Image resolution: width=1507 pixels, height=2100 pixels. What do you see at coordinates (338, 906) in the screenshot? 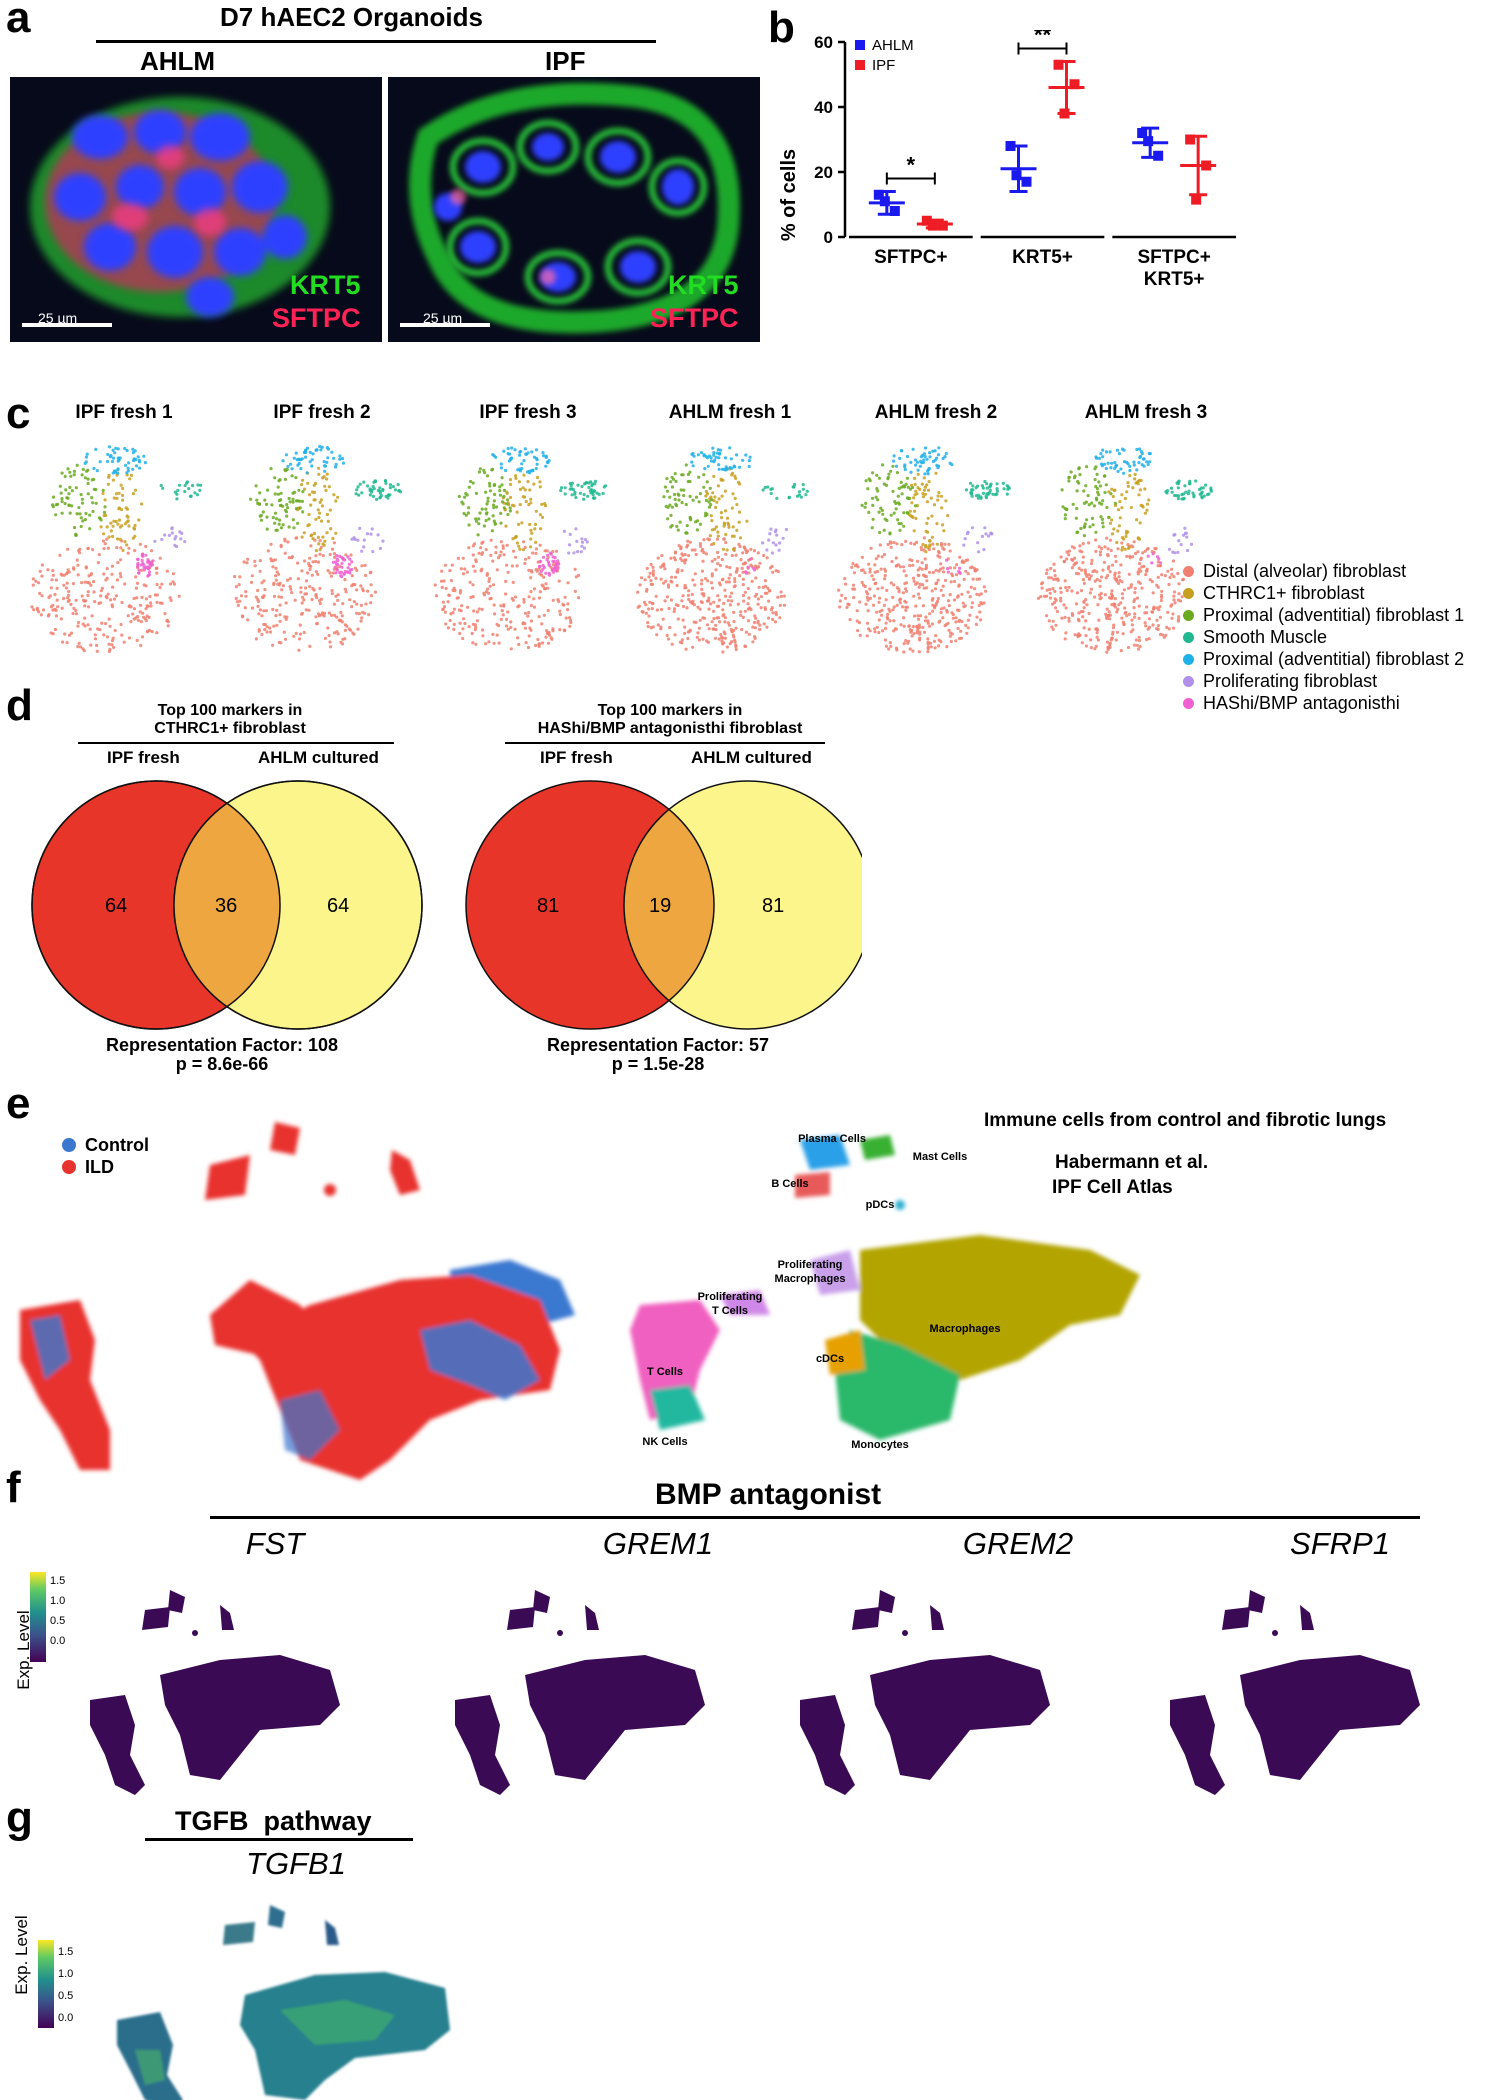
I see `venn-left-only2: 64` at bounding box center [338, 906].